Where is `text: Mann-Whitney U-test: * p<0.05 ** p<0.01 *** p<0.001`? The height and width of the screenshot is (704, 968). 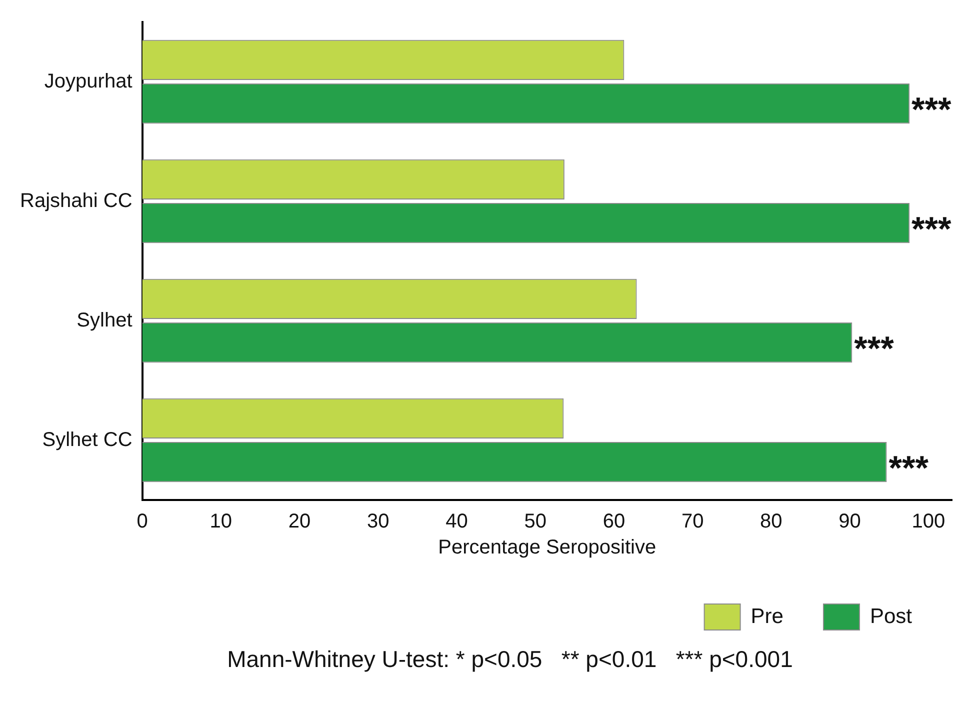
text: Mann-Whitney U-test: * p<0.05 ** p<0.01 *** p<0.001 is located at coordinates (510, 659).